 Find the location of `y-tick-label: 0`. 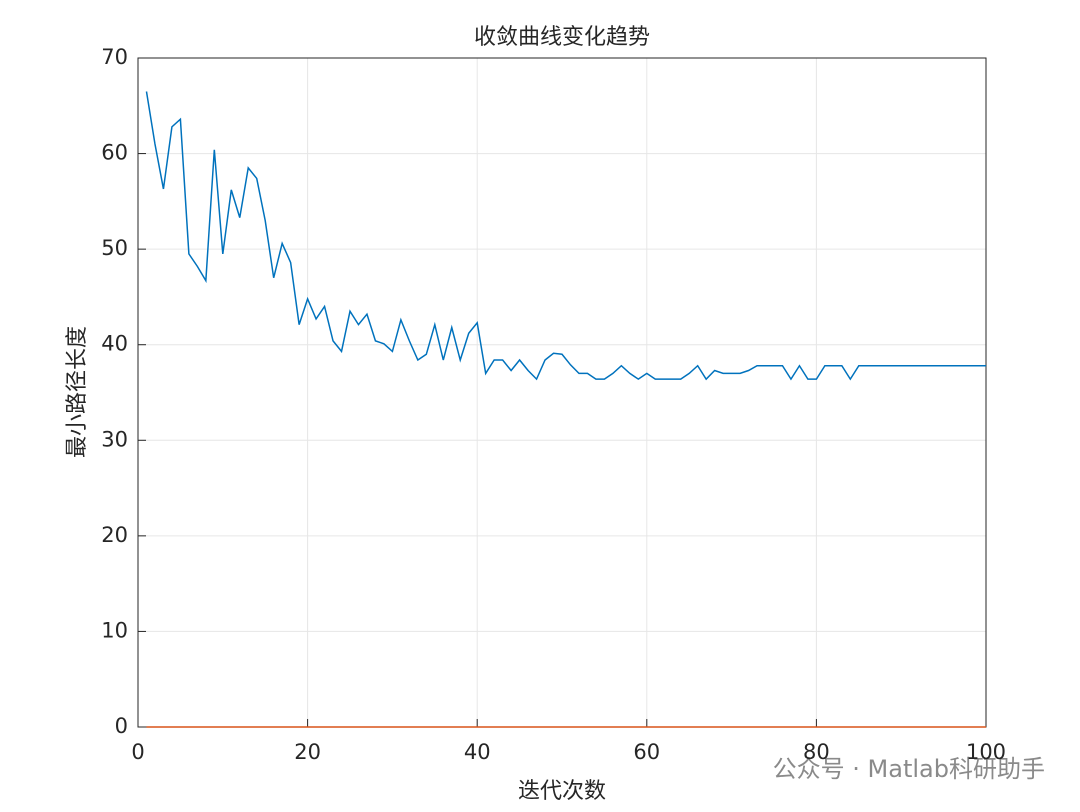

y-tick-label: 0 is located at coordinates (121, 726).